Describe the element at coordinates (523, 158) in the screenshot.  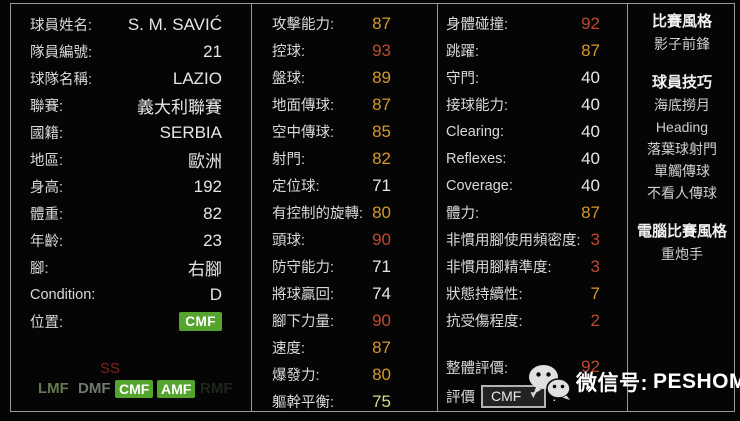
I see `stat-row: Reflexes: 40` at that location.